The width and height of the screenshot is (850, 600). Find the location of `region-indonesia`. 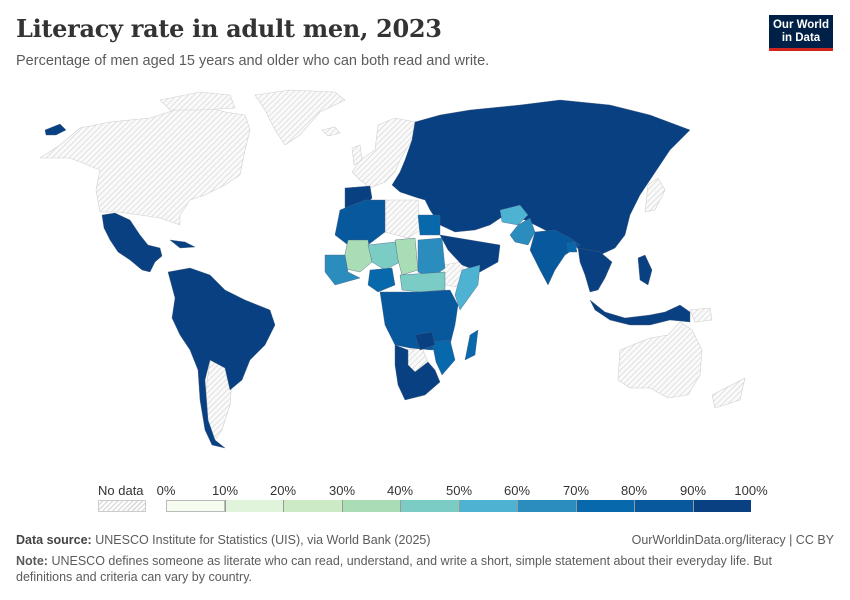

region-indonesia is located at coordinates (640, 312).